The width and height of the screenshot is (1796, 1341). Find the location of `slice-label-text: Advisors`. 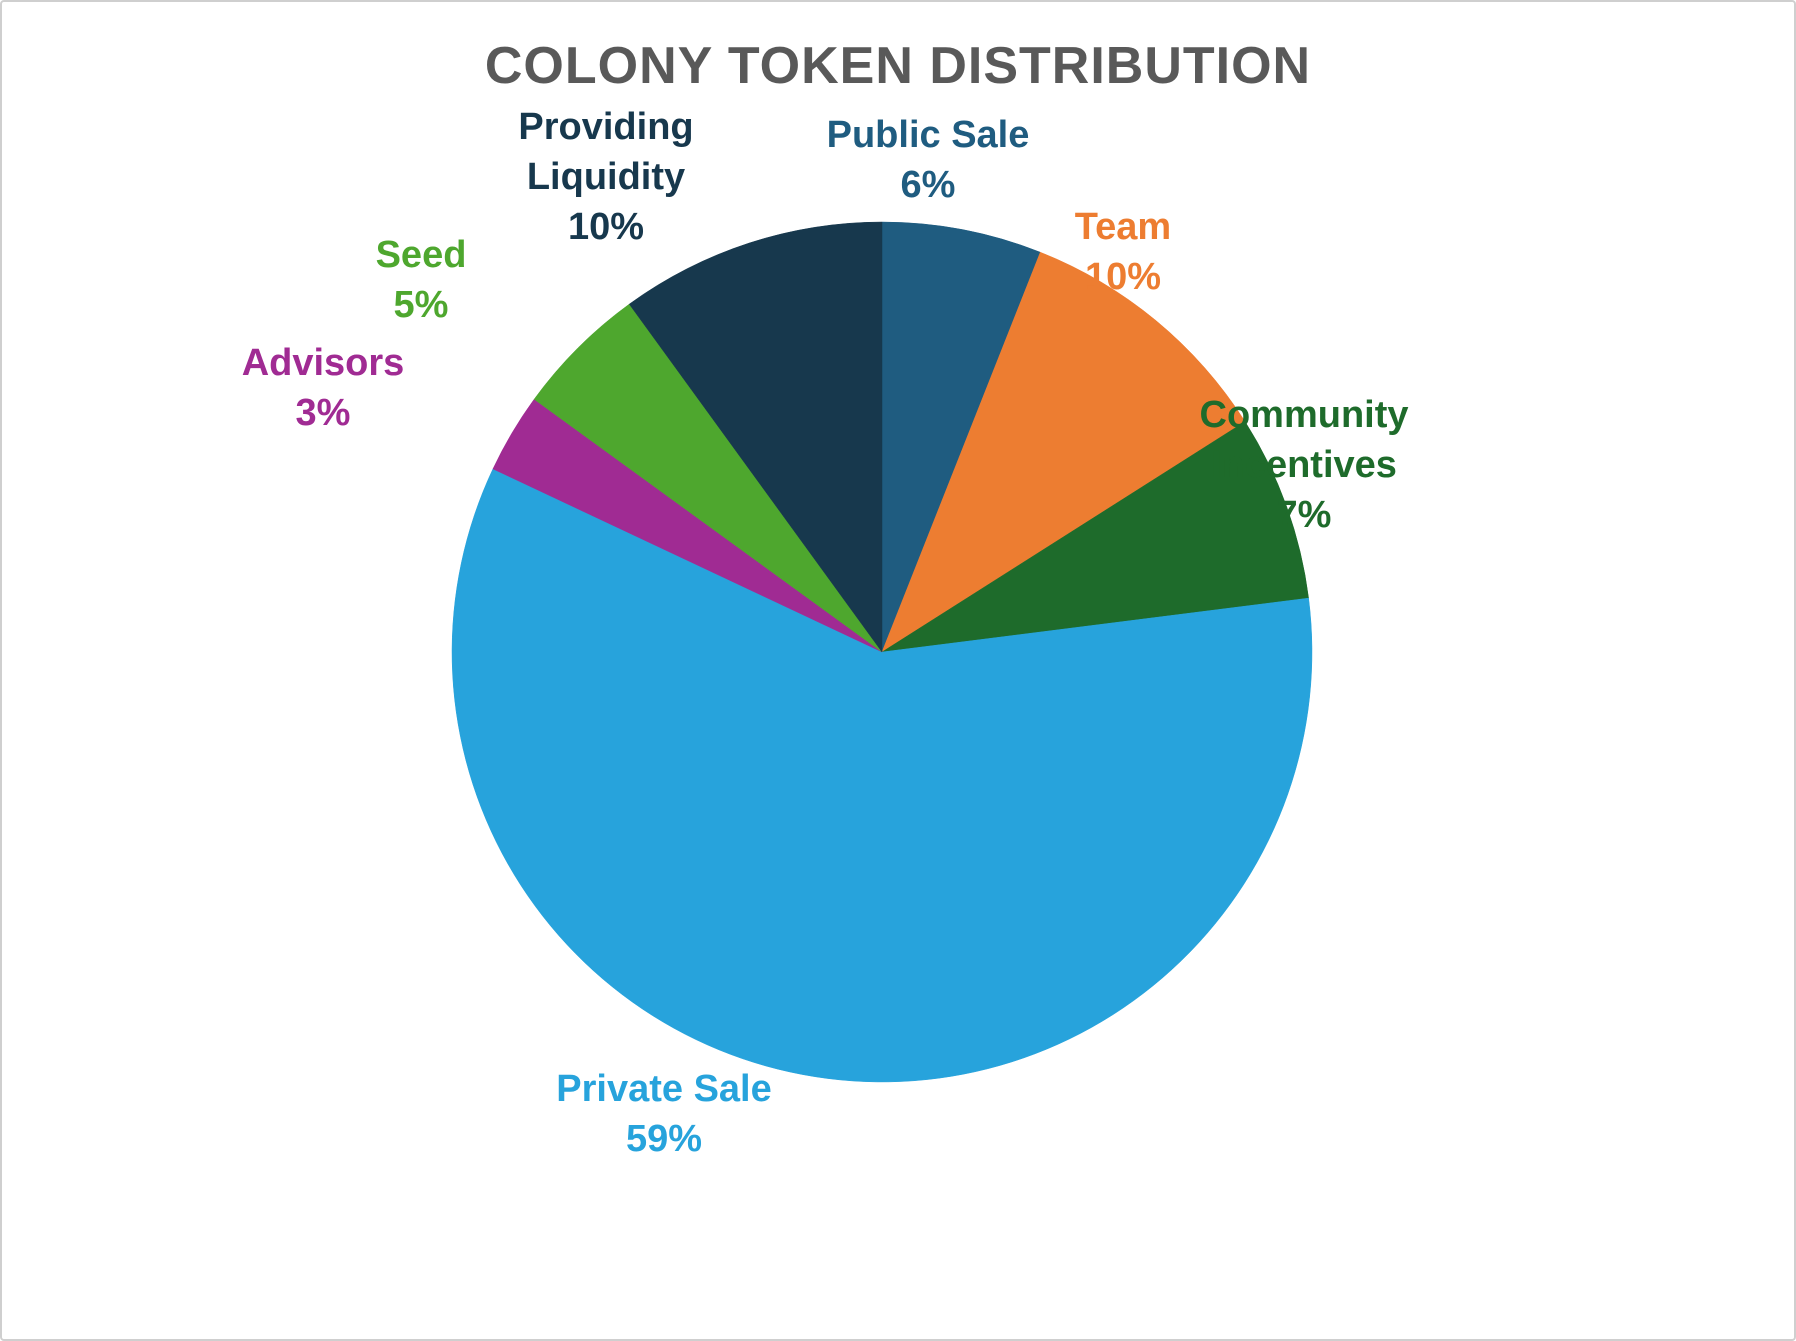

slice-label-text: Advisors is located at coordinates (323, 363).